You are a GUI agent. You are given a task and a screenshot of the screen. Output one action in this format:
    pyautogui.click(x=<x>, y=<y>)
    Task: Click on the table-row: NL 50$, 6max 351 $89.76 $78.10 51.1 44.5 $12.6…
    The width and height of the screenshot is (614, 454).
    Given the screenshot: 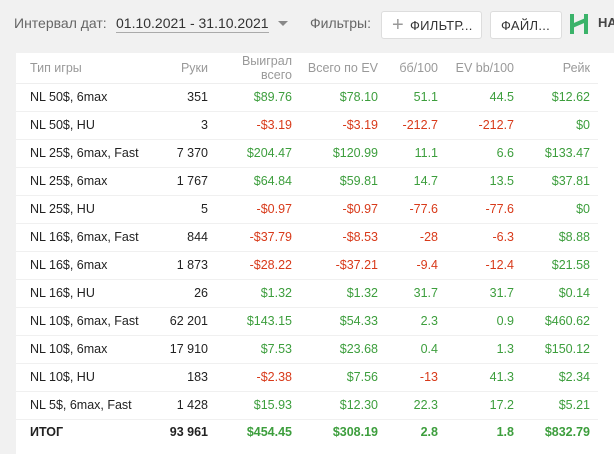 What is the action you would take?
    pyautogui.click(x=307, y=97)
    